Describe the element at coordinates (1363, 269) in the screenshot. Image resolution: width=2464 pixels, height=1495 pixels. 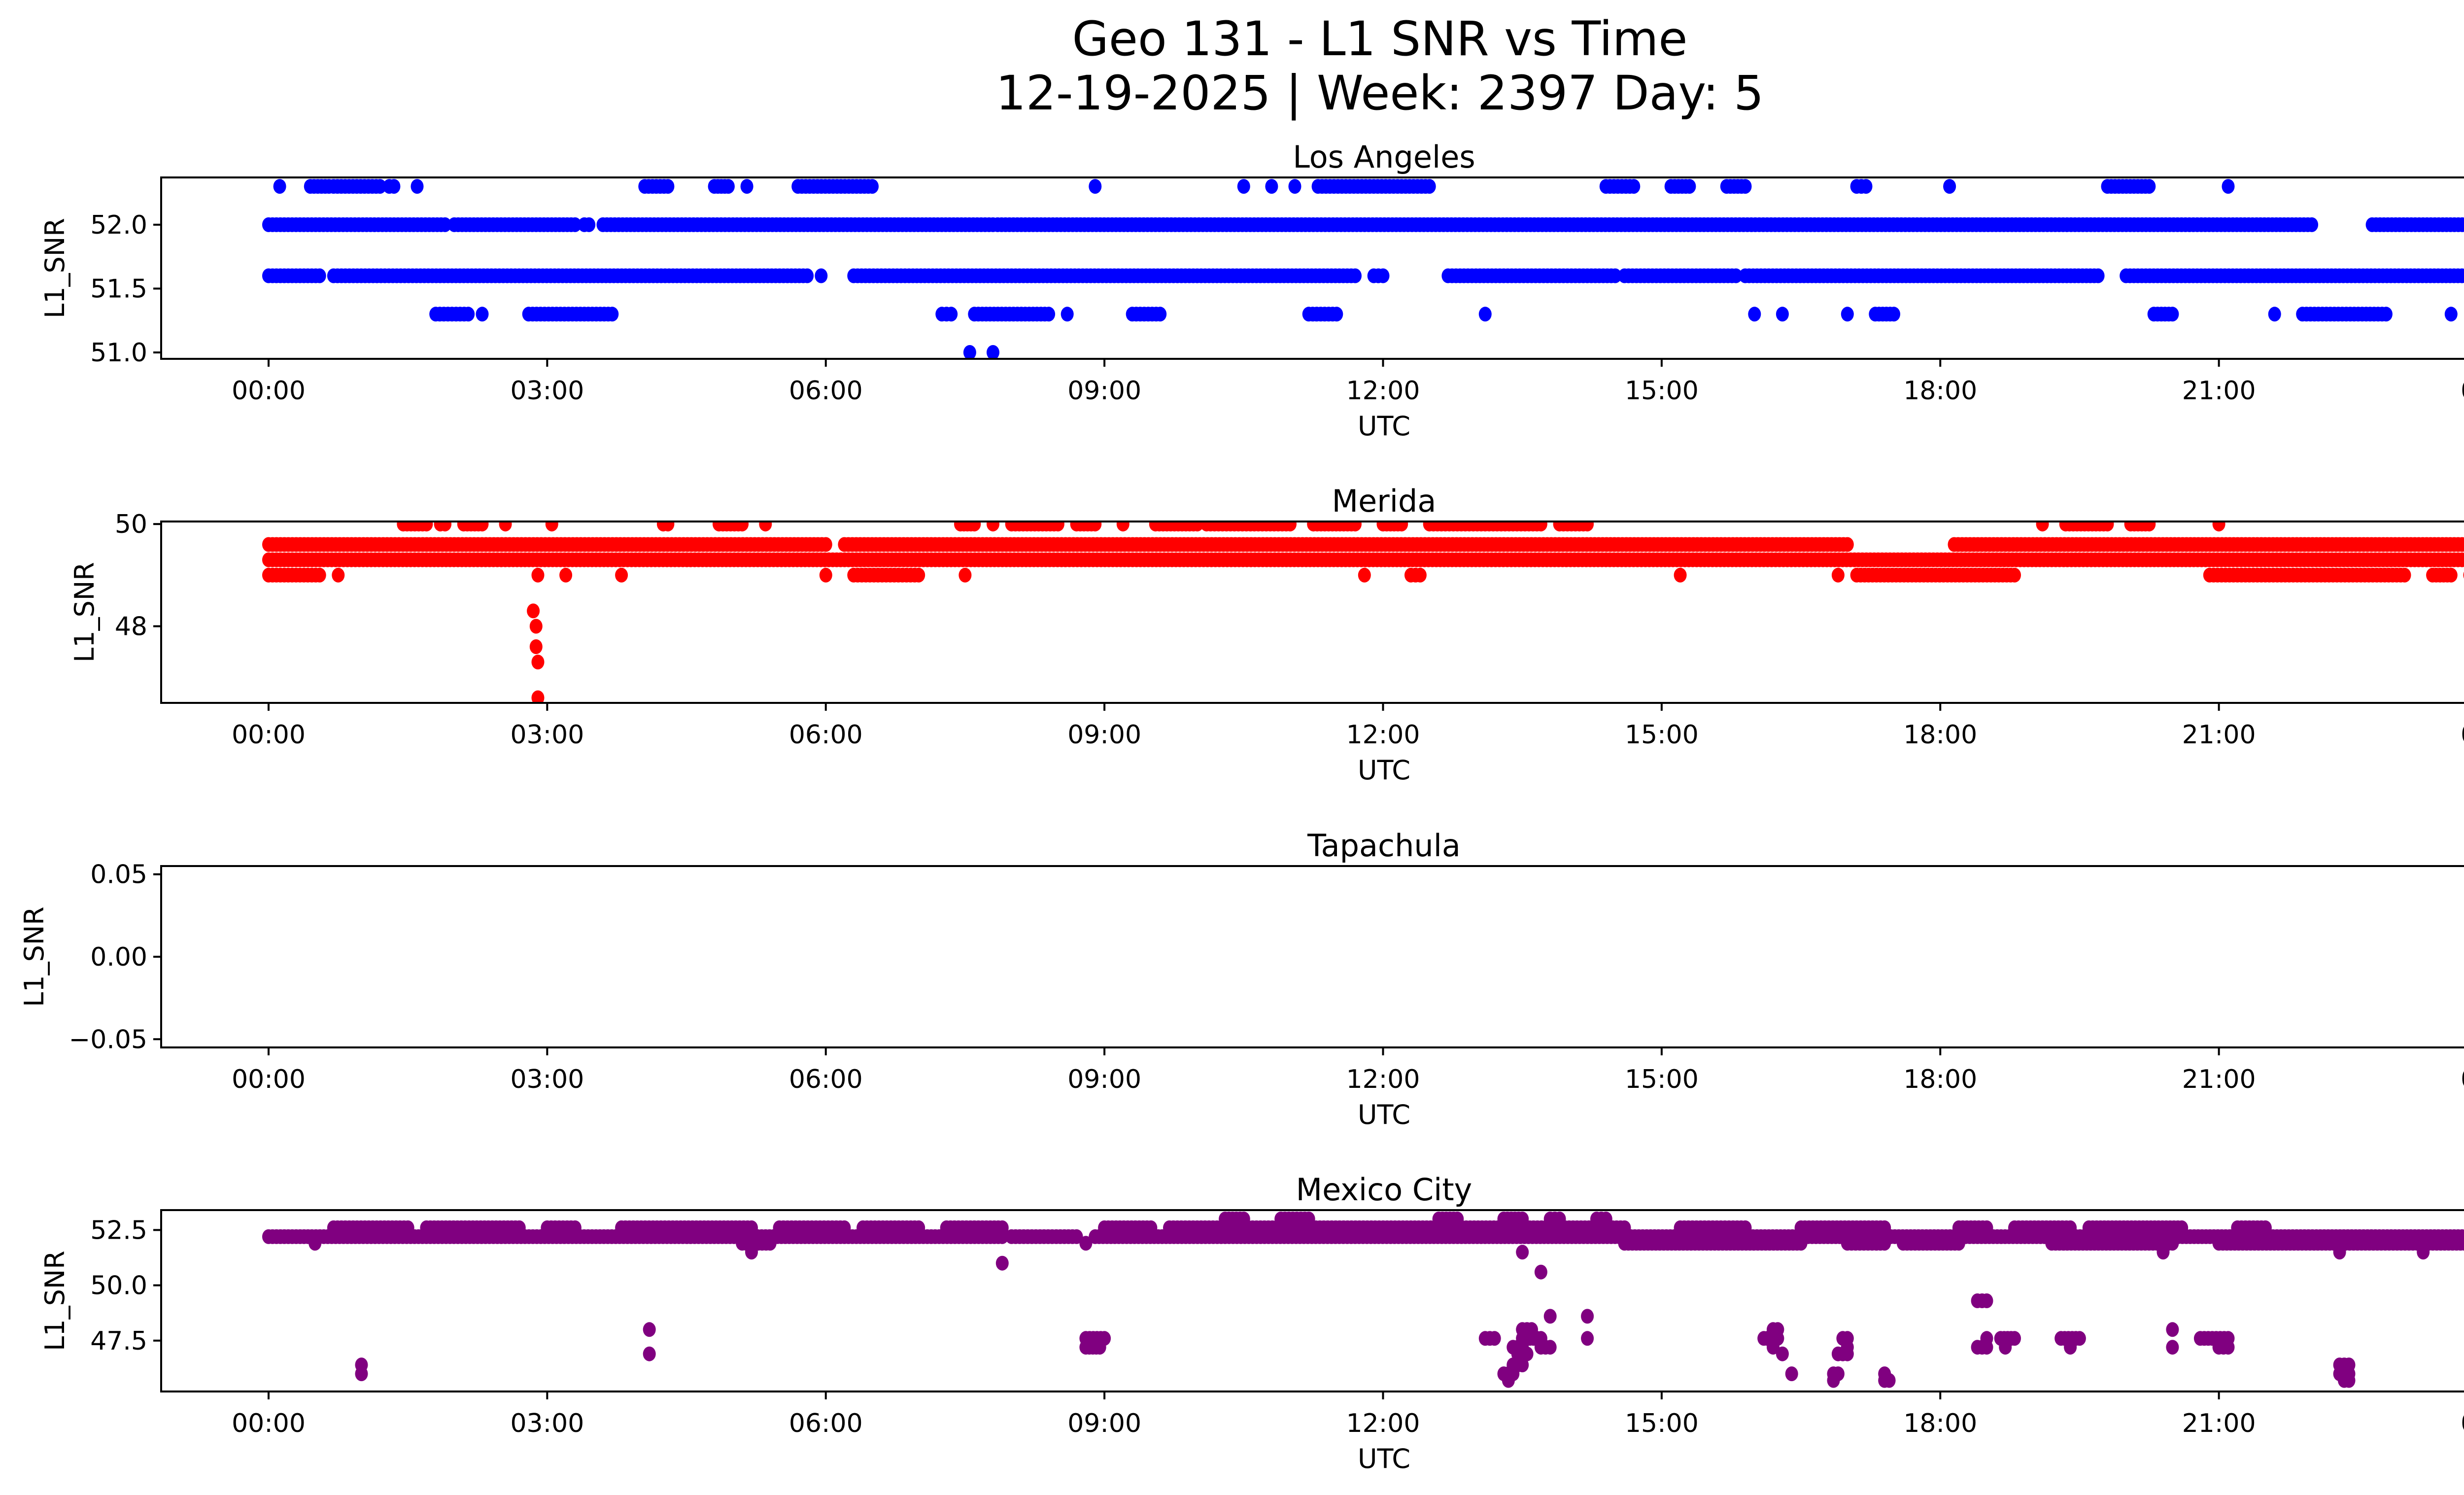
I see `scatter-series` at that location.